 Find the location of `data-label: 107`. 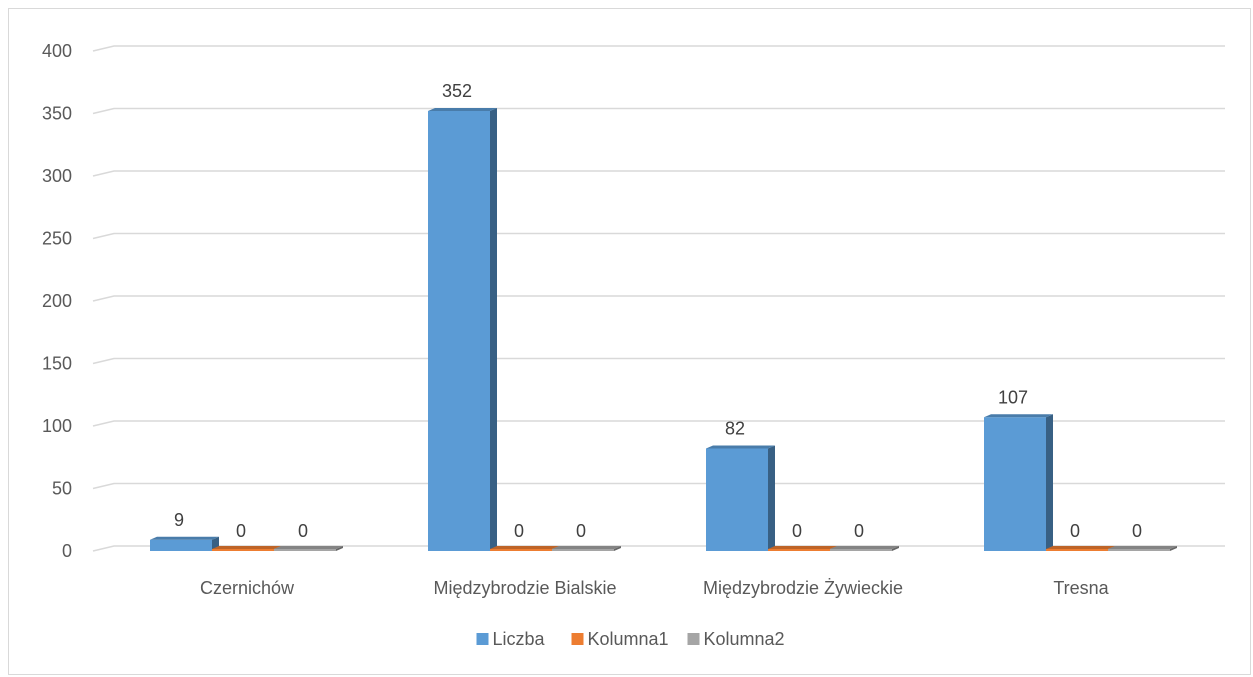

data-label: 107 is located at coordinates (1013, 397).